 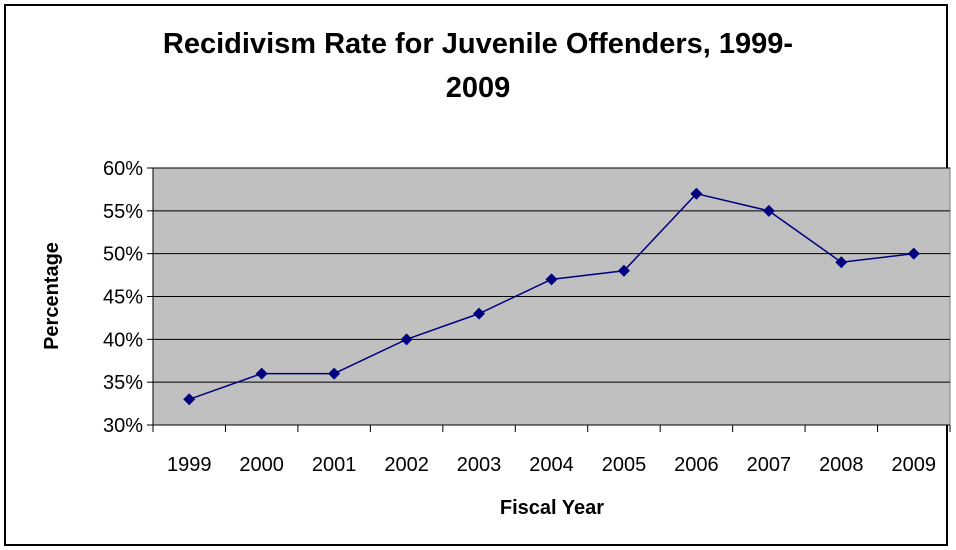 What do you see at coordinates (624, 465) in the screenshot?
I see `x-tick-label: 2005` at bounding box center [624, 465].